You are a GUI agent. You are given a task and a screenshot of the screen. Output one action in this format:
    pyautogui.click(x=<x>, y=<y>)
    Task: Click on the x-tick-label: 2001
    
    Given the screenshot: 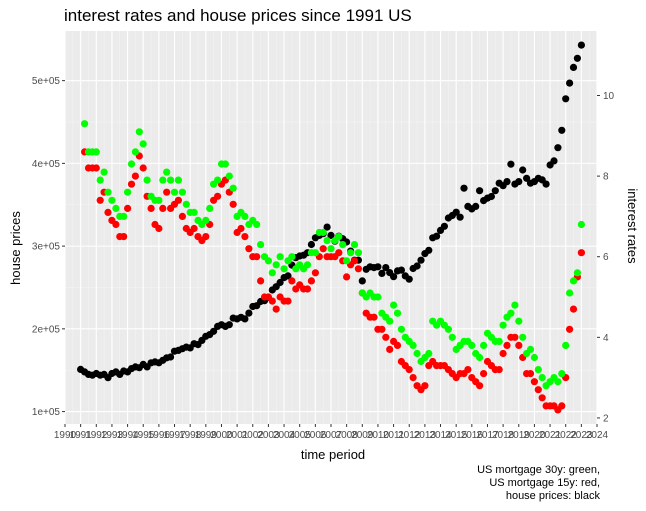 What is the action you would take?
    pyautogui.click(x=237, y=435)
    